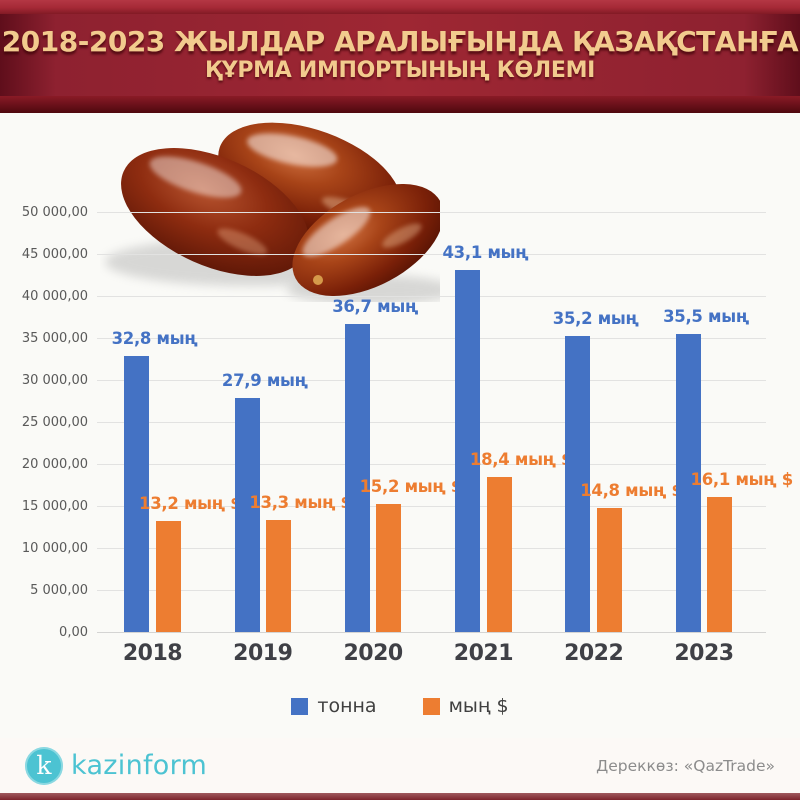  Describe the element at coordinates (499, 554) in the screenshot. I see `bar-myn-usd-2021` at that location.